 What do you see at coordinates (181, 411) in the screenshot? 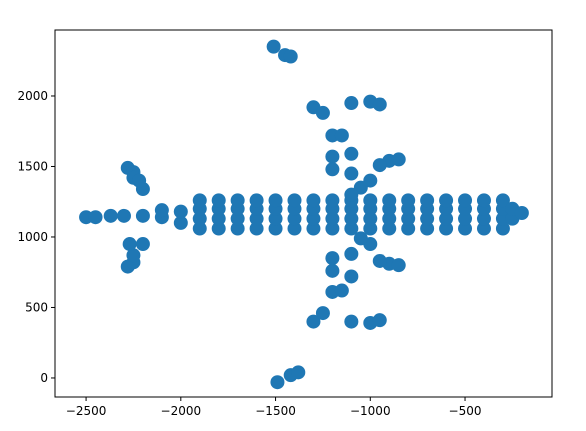
I see `x-tick-label: −2000` at bounding box center [181, 411].